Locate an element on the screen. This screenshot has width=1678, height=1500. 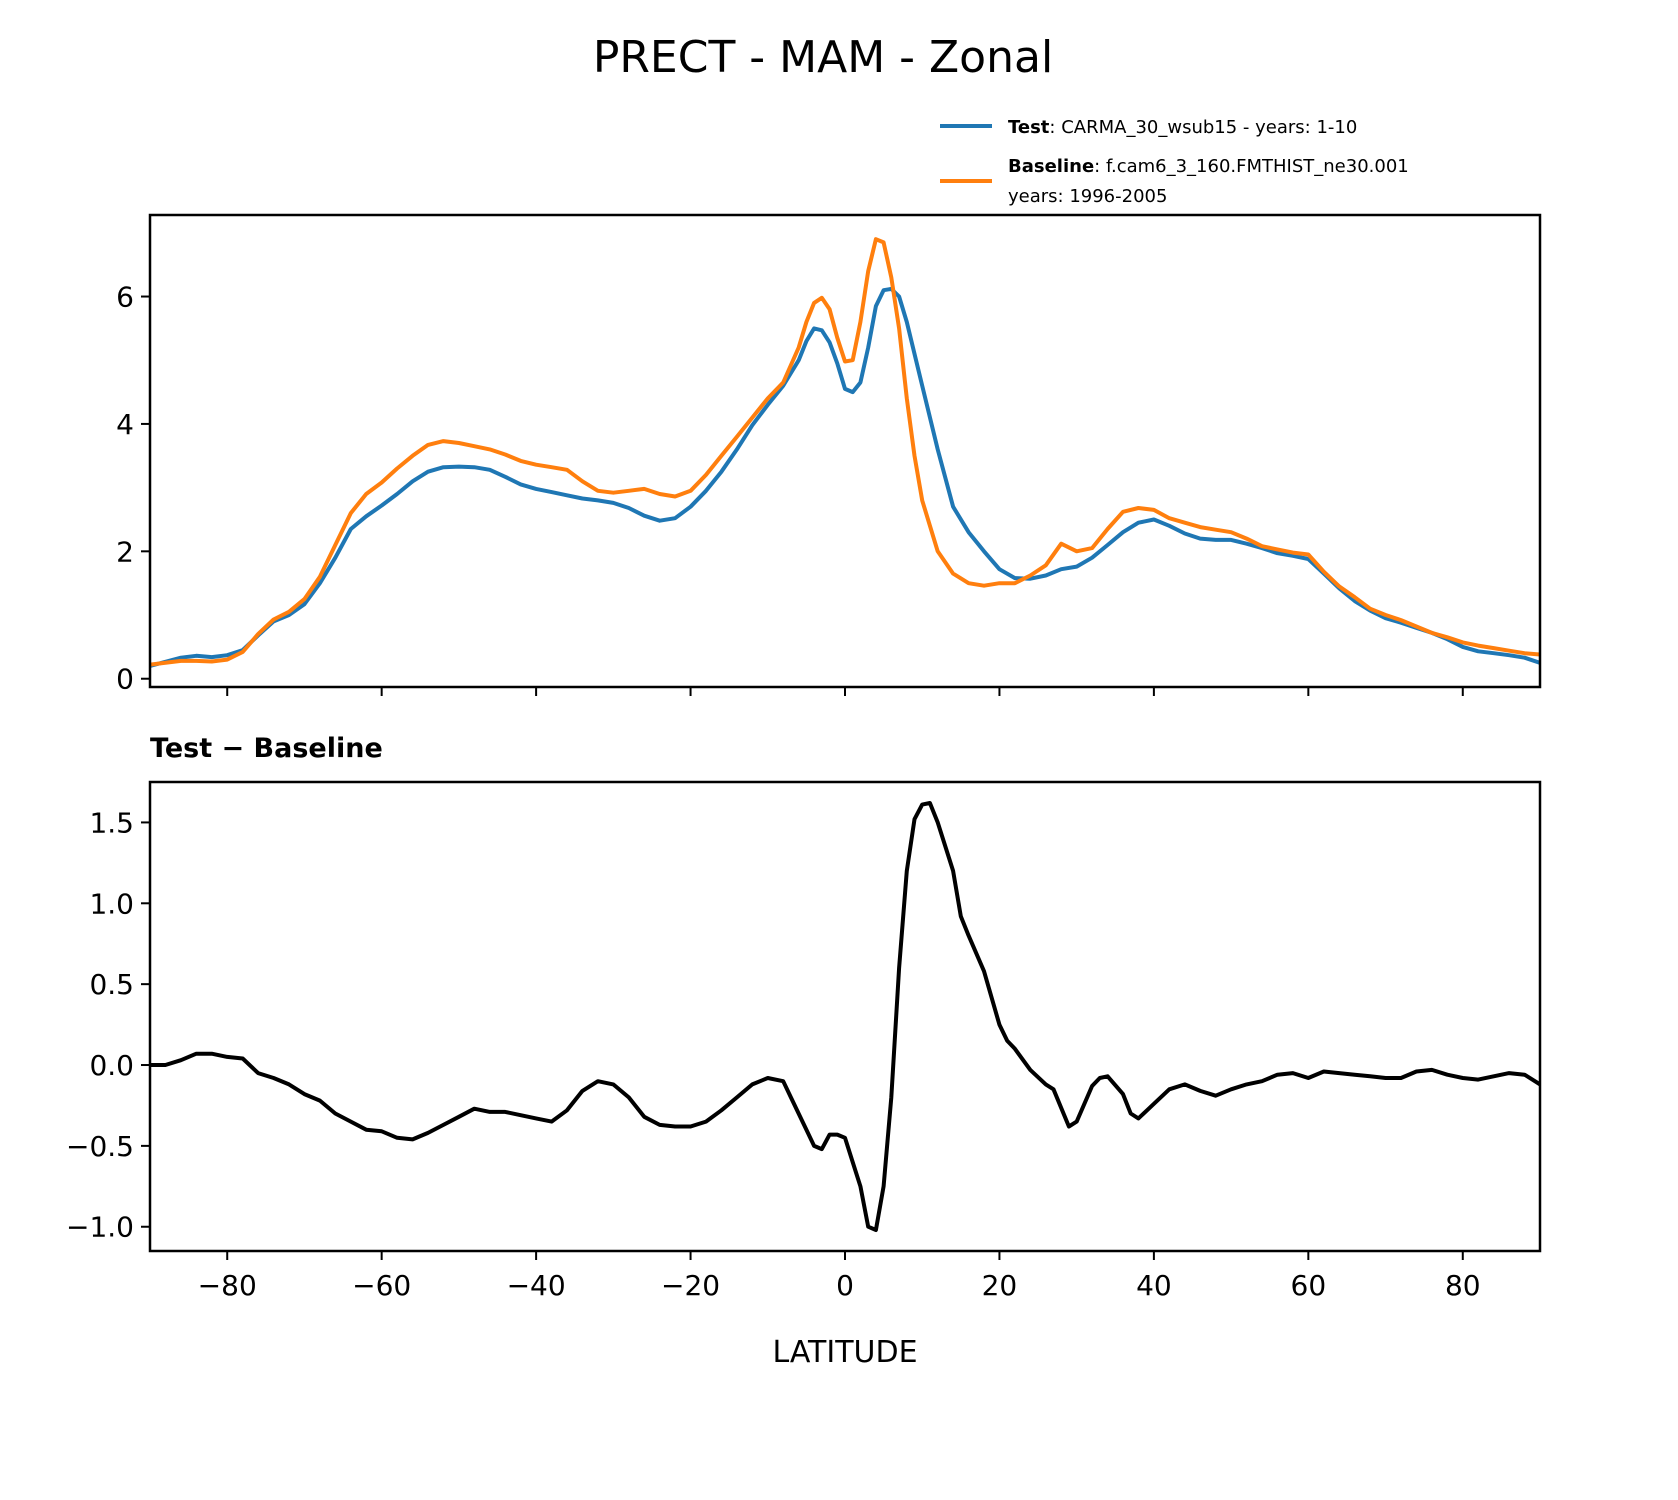
legend-test-text: Test: CARMA_30_wsub15 - years: 1-10 is located at coordinates (1182, 127).